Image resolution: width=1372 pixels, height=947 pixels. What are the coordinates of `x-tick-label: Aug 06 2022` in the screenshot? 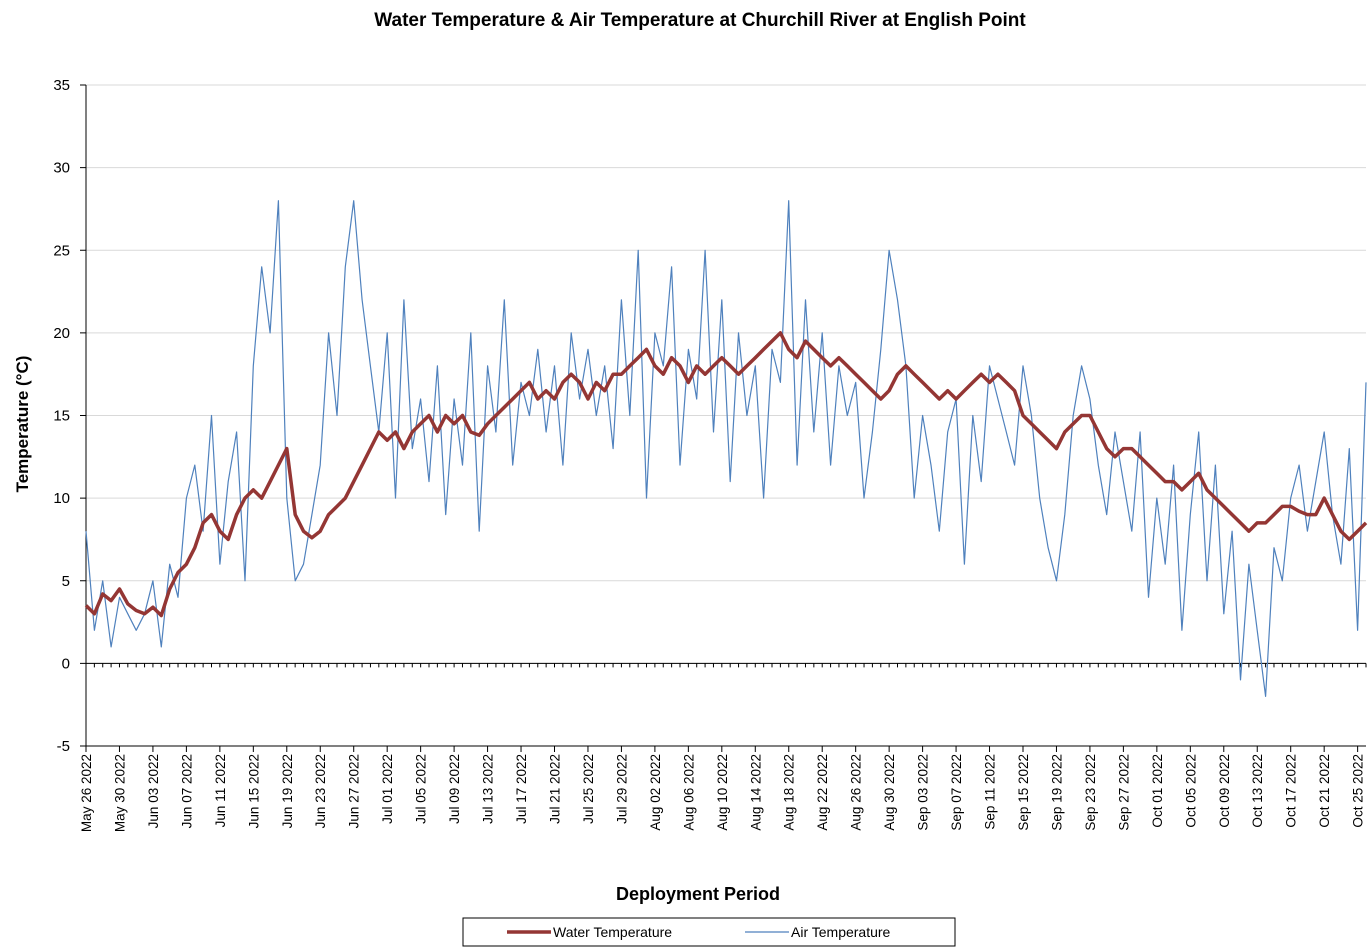 It's located at (688, 792).